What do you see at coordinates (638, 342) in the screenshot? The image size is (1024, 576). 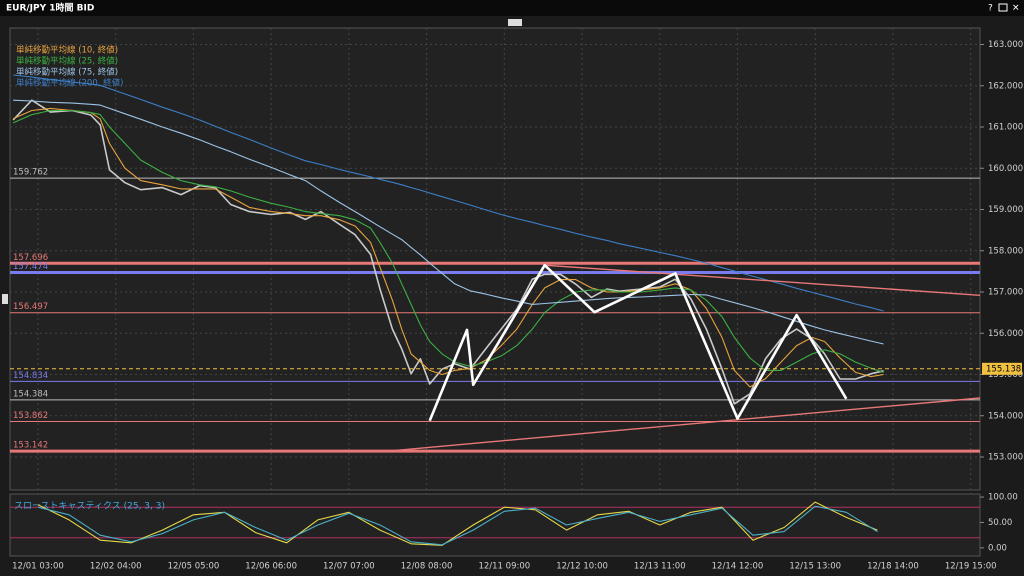 I see `zigzag-pattern` at bounding box center [638, 342].